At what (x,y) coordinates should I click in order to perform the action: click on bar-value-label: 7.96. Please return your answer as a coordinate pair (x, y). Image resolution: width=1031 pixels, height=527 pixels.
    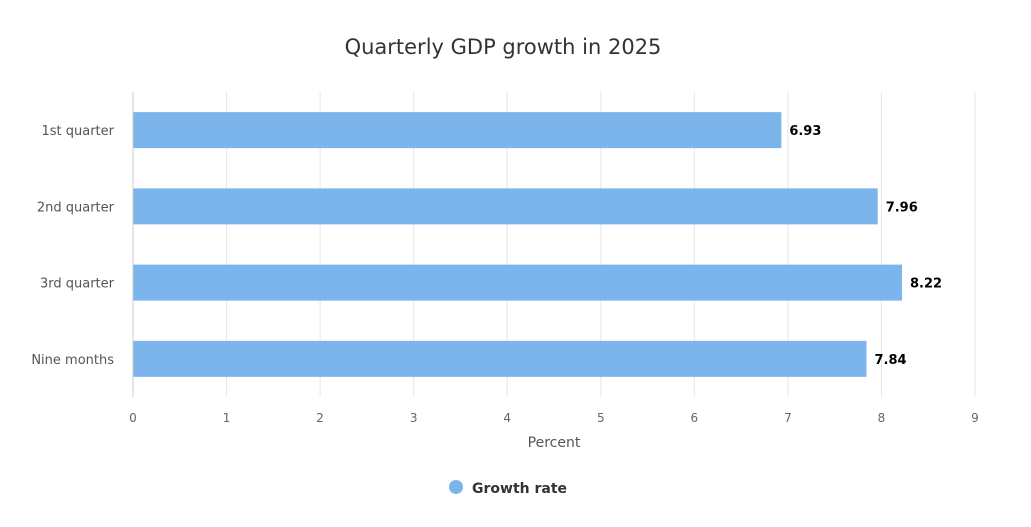
    Looking at the image, I should click on (902, 207).